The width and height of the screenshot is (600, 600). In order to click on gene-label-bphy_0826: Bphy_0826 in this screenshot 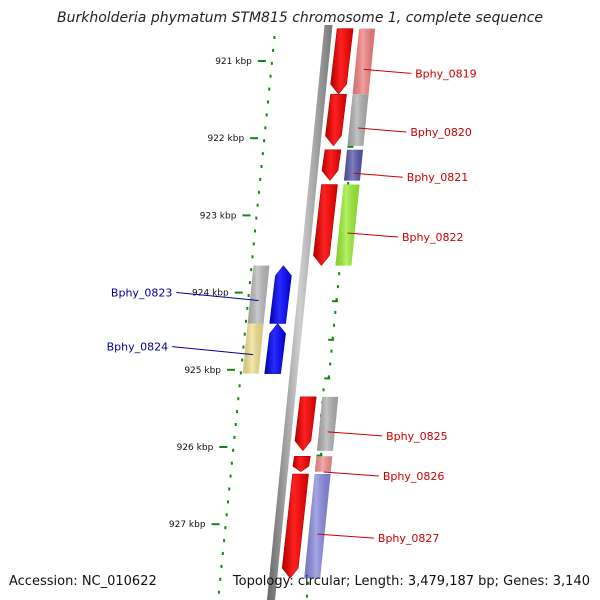, I will do `click(414, 476)`.